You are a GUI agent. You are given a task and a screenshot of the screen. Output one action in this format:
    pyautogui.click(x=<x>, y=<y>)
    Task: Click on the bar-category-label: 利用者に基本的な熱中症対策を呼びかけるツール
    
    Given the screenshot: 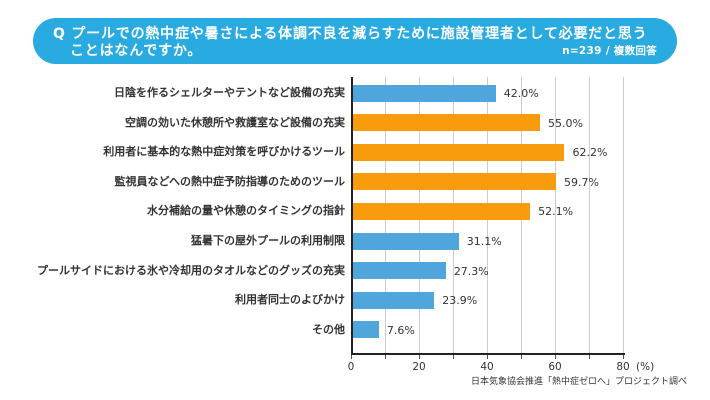 What is the action you would take?
    pyautogui.click(x=224, y=152)
    